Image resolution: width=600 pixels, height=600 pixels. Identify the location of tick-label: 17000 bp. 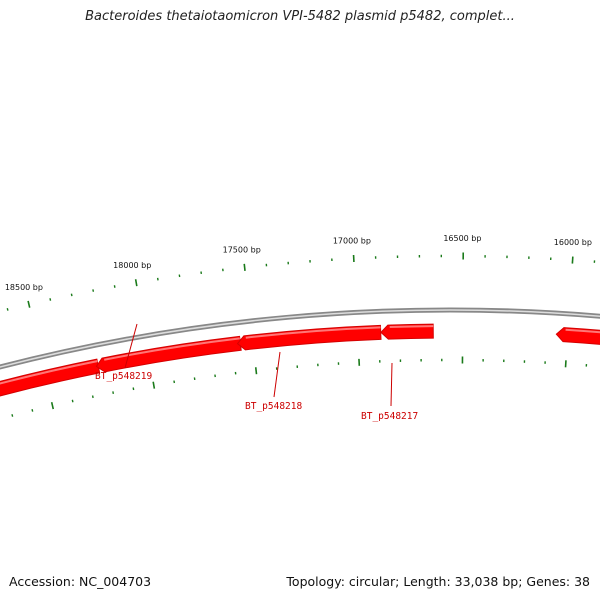
(352, 241).